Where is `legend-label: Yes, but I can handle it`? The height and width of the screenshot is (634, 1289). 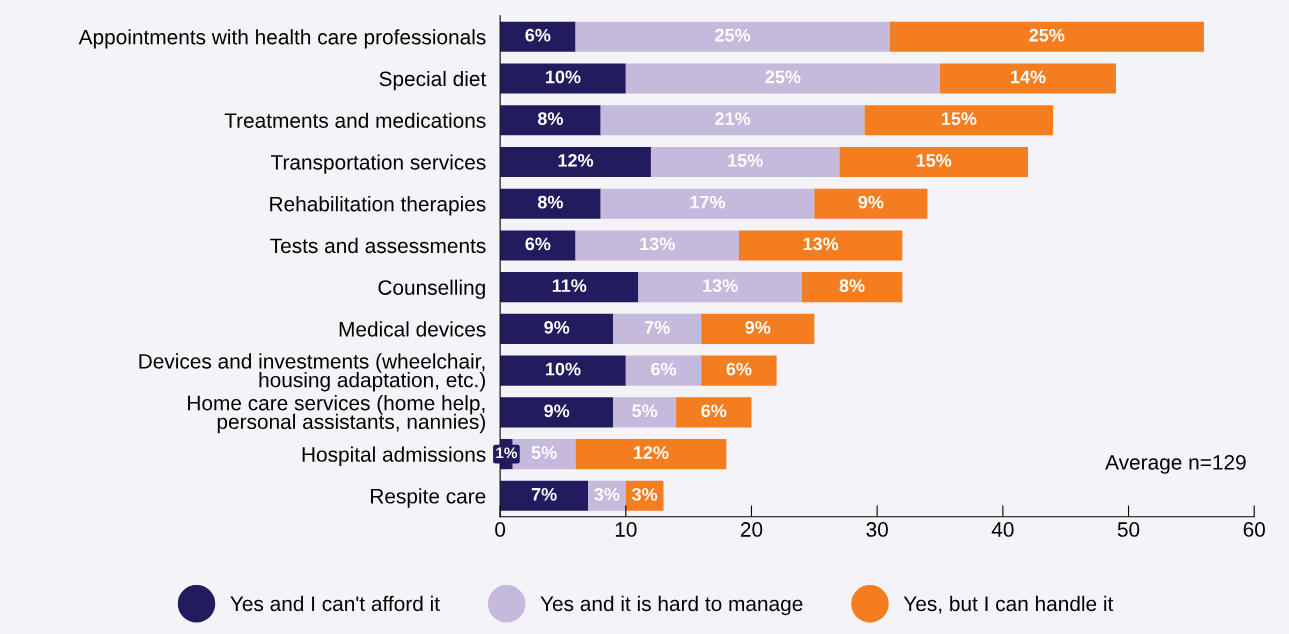
legend-label: Yes, but I can handle it is located at coordinates (1008, 604).